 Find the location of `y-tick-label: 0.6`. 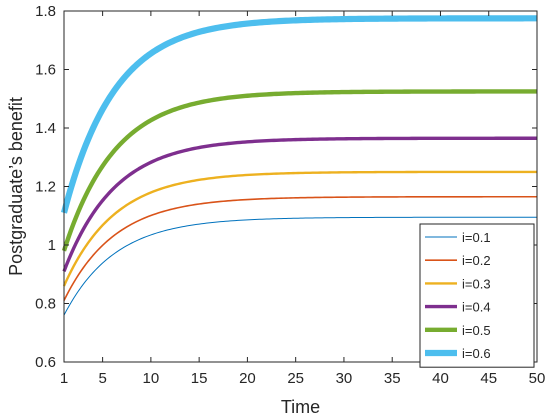

y-tick-label: 0.6 is located at coordinates (45, 362).